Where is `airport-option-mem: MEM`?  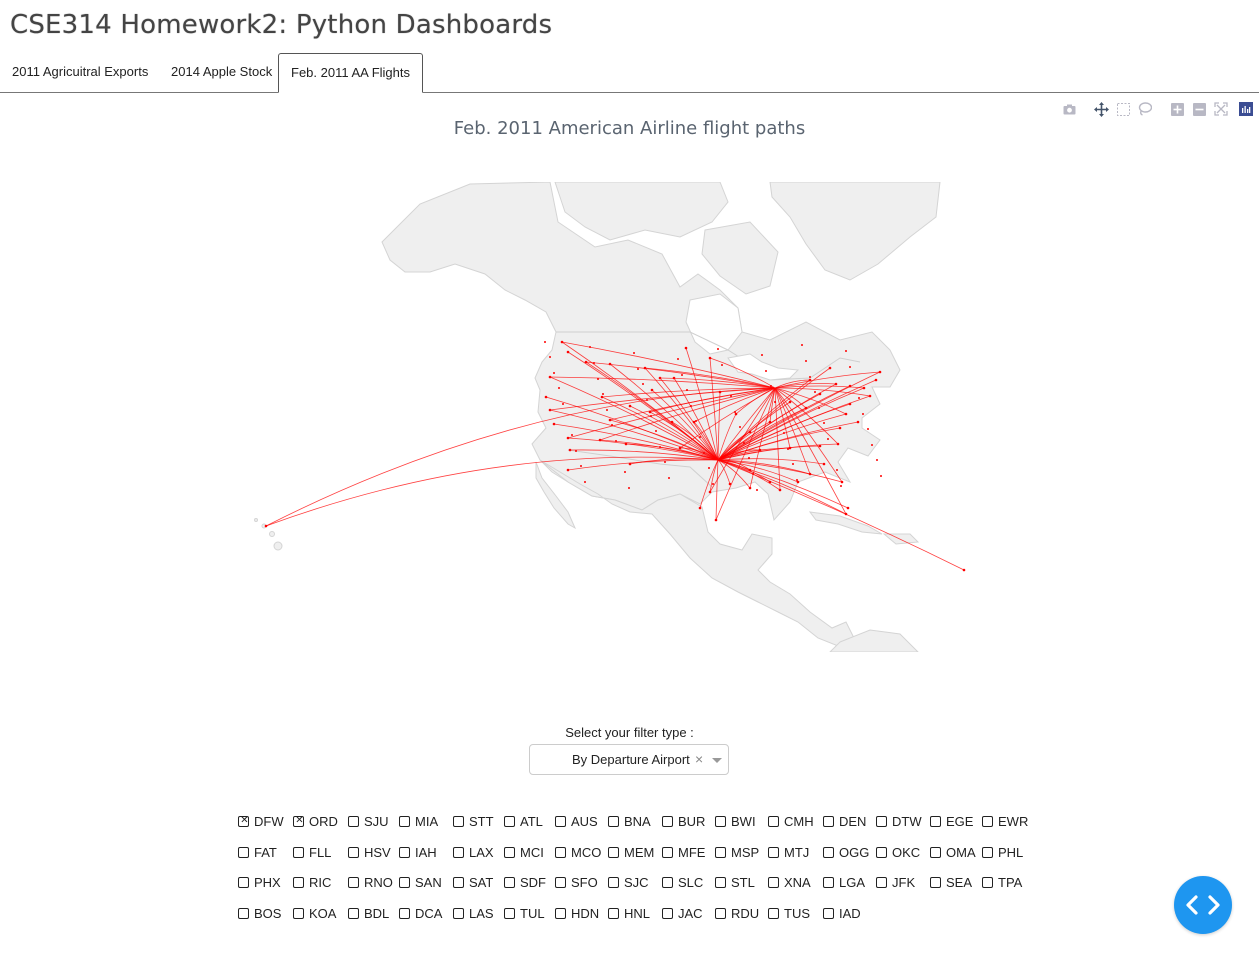
airport-option-mem: MEM is located at coordinates (635, 852).